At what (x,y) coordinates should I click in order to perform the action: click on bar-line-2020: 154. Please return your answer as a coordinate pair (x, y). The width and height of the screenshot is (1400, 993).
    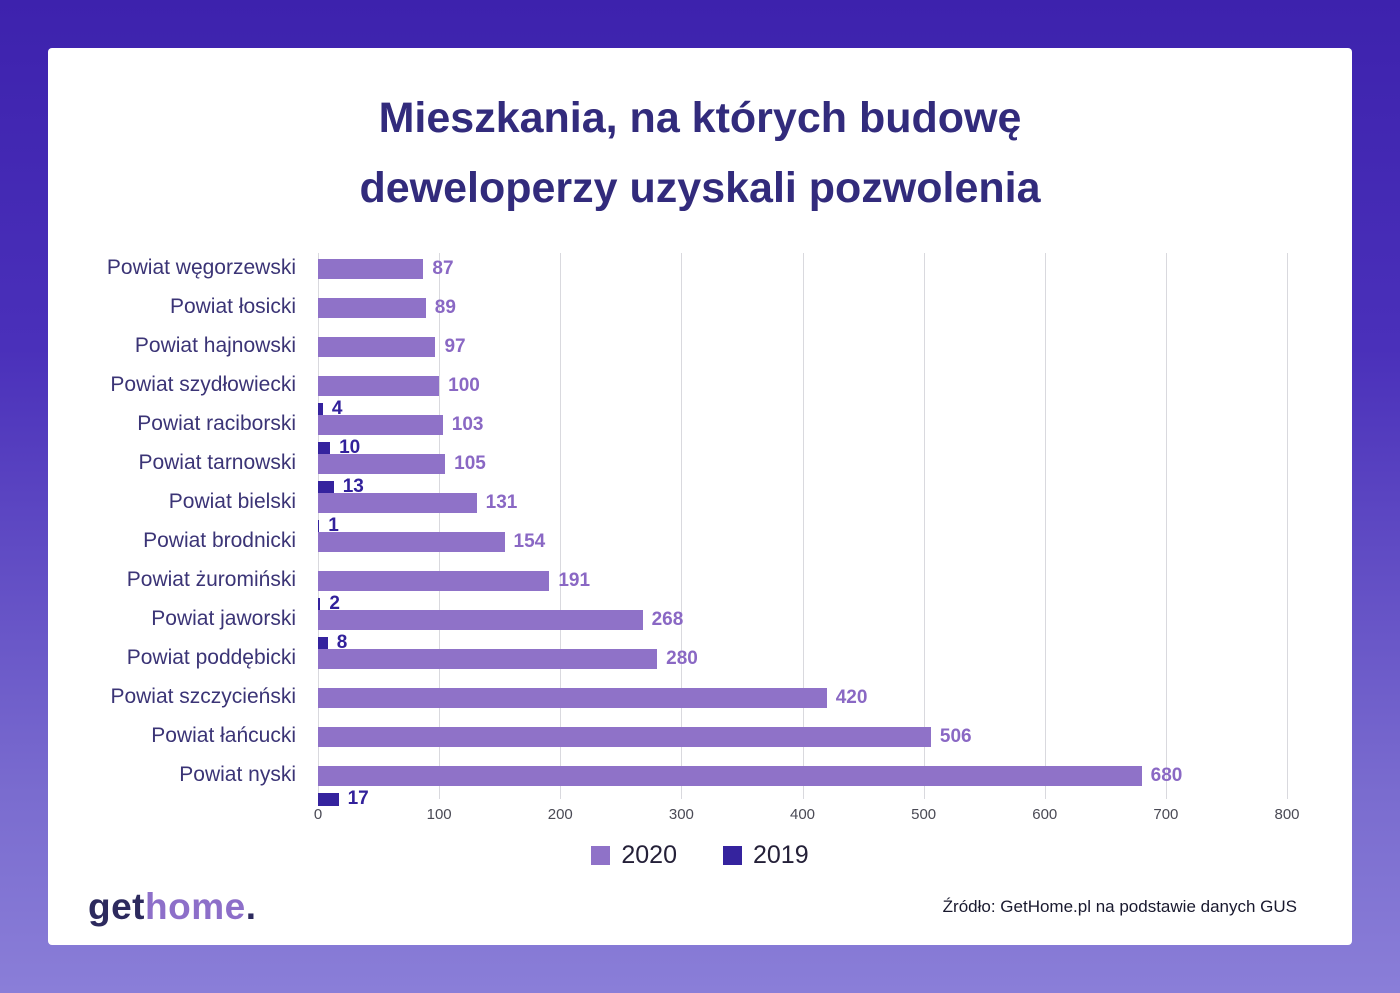
    Looking at the image, I should click on (802, 542).